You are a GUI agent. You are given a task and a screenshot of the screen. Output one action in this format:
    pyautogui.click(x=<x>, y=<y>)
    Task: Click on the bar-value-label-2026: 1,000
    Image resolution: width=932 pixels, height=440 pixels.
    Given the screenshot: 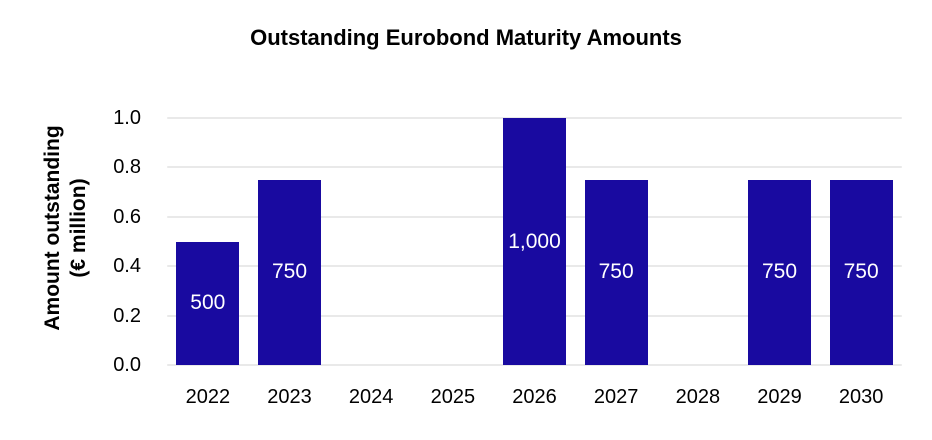 What is the action you would take?
    pyautogui.click(x=534, y=241)
    